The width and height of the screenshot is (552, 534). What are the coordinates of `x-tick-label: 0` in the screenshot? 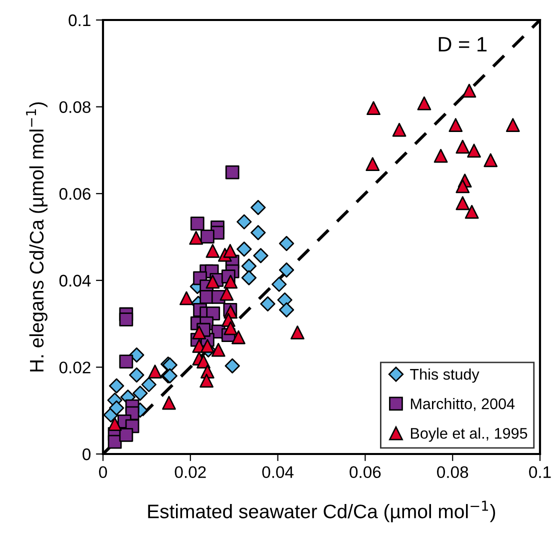 It's located at (103, 472).